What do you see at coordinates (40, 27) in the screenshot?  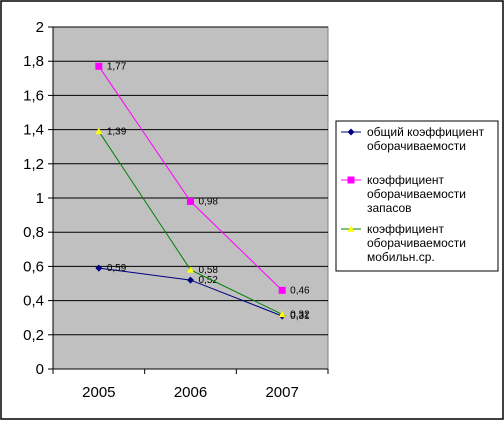 I see `y-tick-label: 2` at bounding box center [40, 27].